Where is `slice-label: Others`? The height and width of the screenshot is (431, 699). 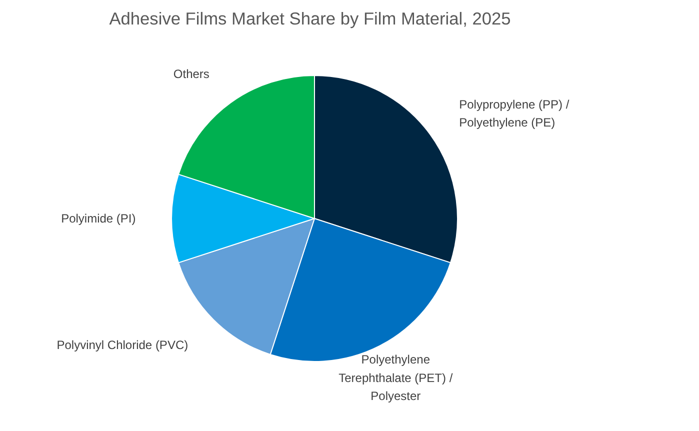 slice-label: Others is located at coordinates (191, 73).